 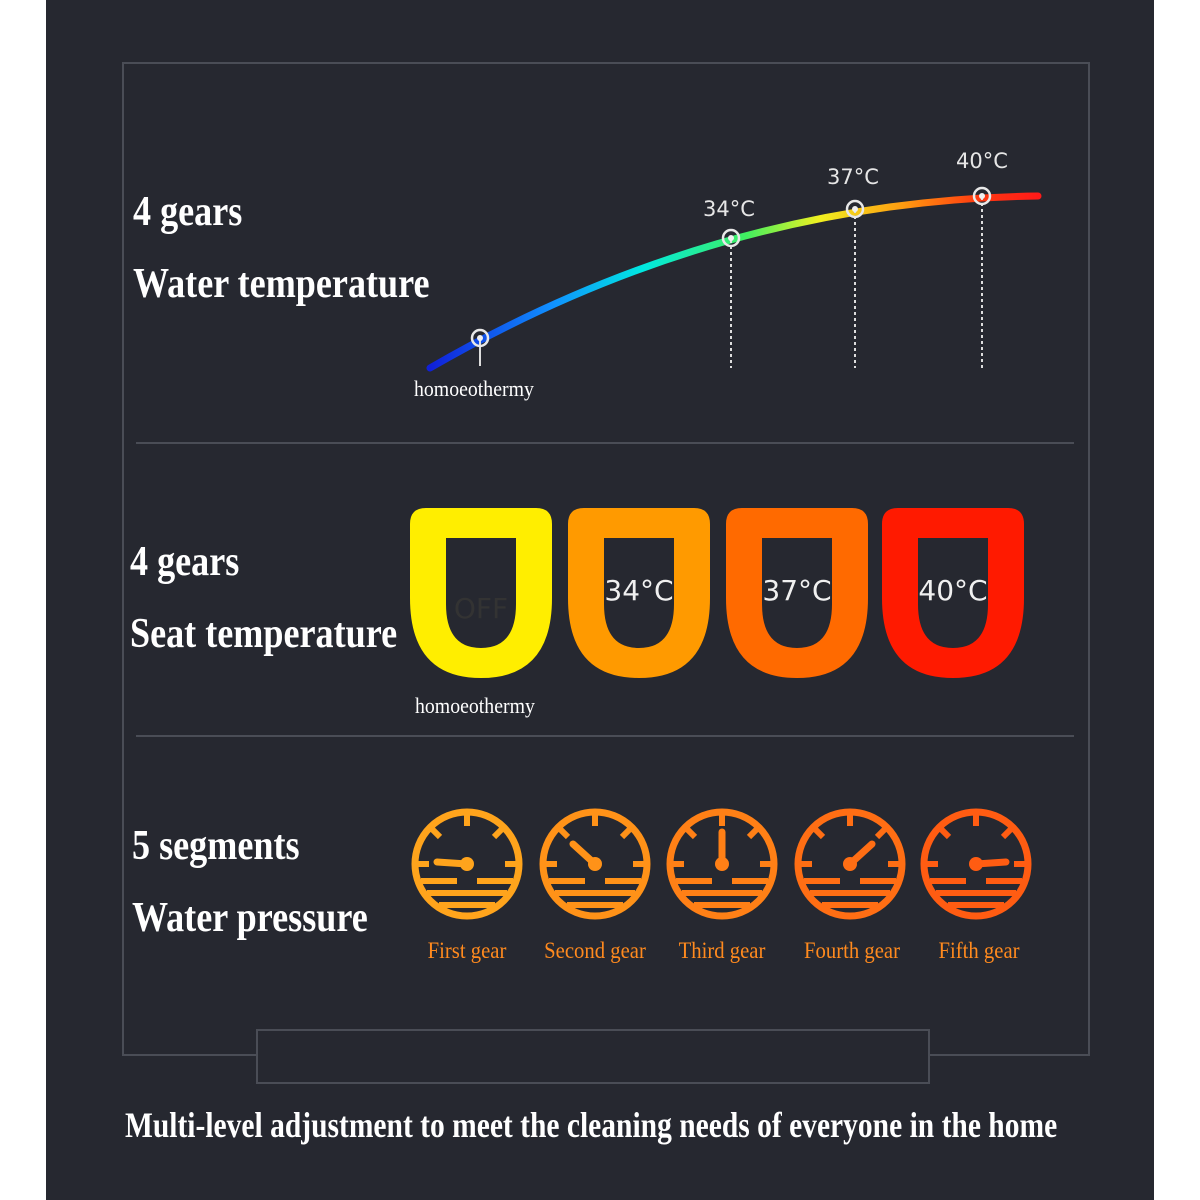 What do you see at coordinates (467, 950) in the screenshot?
I see `gear-label-first: First gear` at bounding box center [467, 950].